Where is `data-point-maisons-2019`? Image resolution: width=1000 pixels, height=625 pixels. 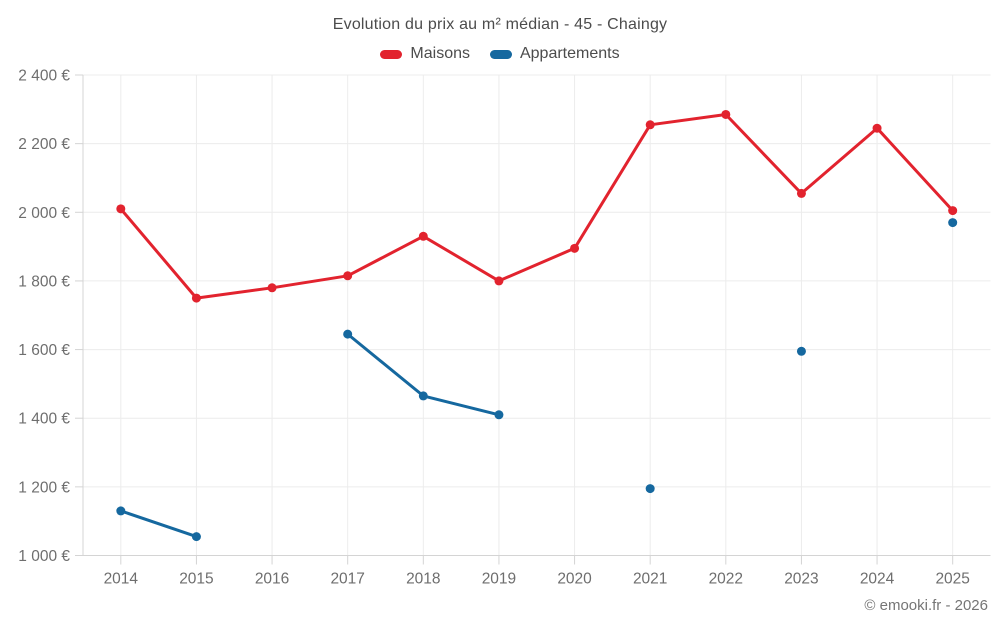 data-point-maisons-2019 is located at coordinates (499, 281).